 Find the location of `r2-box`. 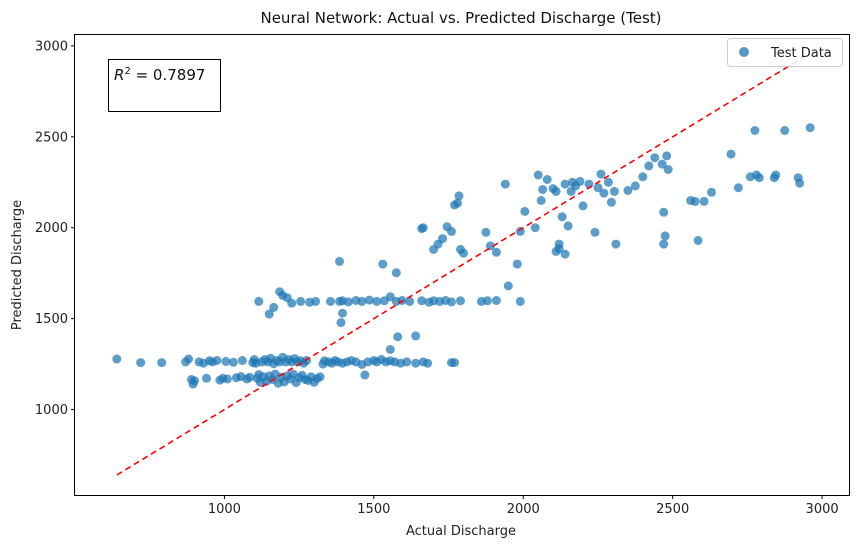

r2-box is located at coordinates (164, 85).